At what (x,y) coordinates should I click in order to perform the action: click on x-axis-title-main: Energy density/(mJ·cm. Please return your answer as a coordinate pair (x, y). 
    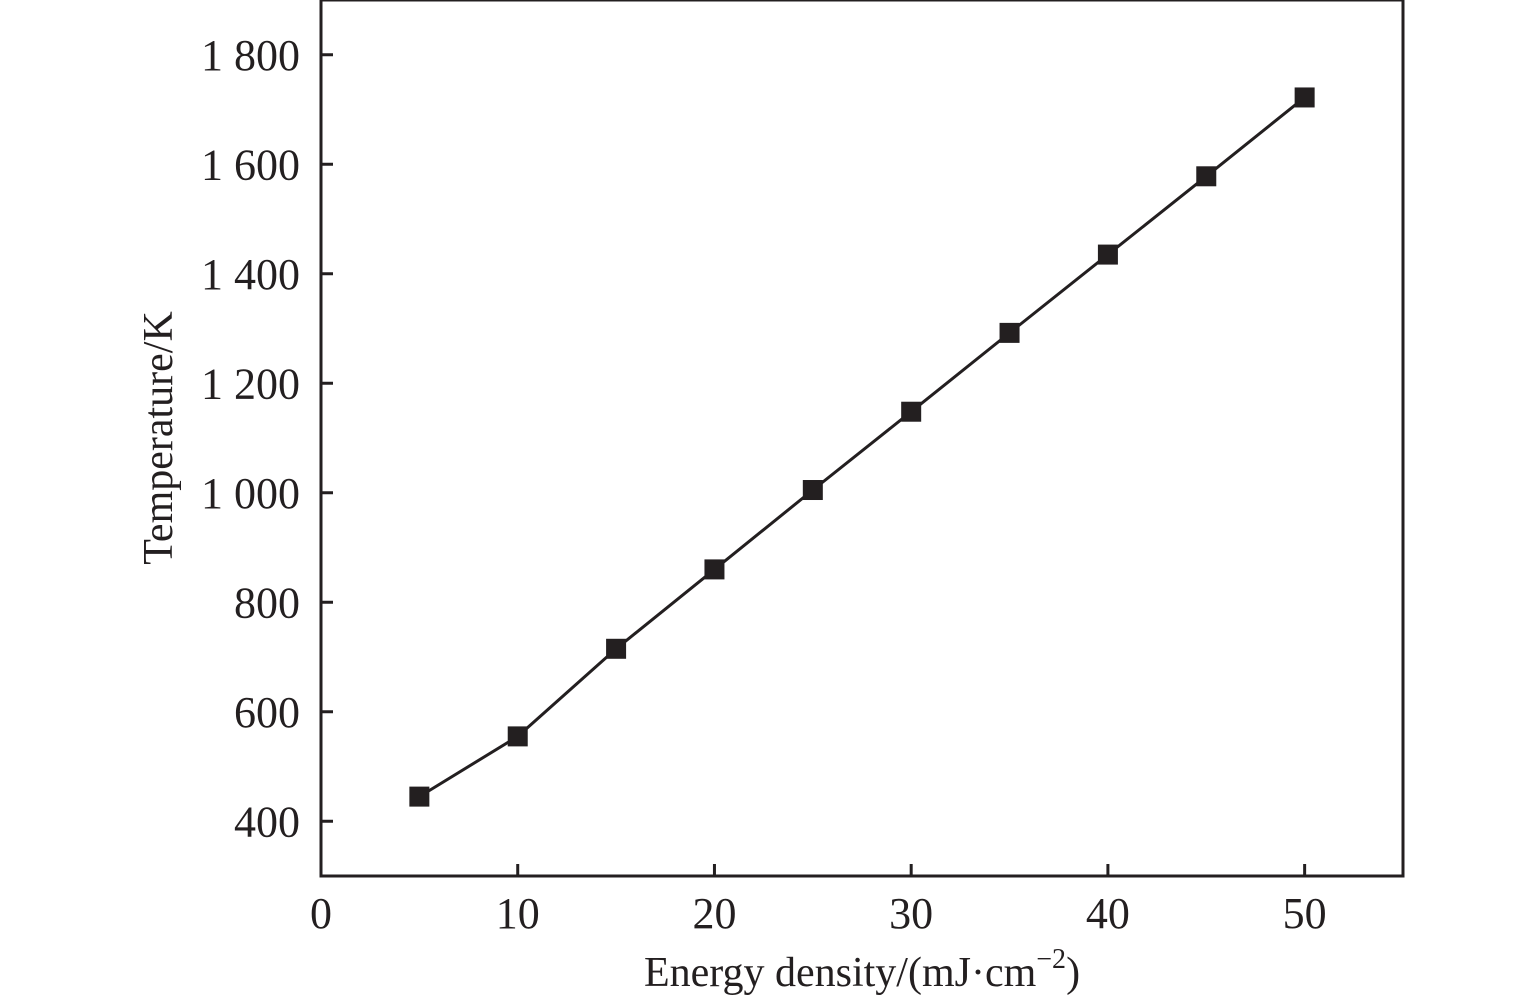
    Looking at the image, I should click on (840, 973).